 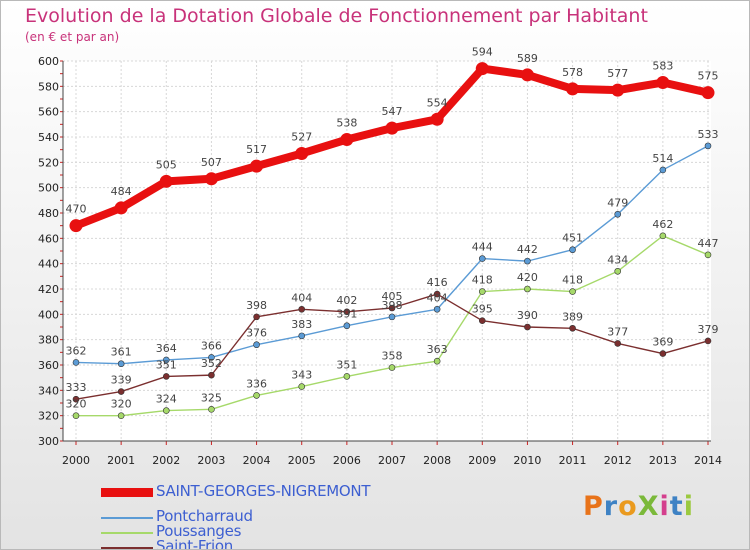 What do you see at coordinates (617, 73) in the screenshot?
I see `data-label: 577` at bounding box center [617, 73].